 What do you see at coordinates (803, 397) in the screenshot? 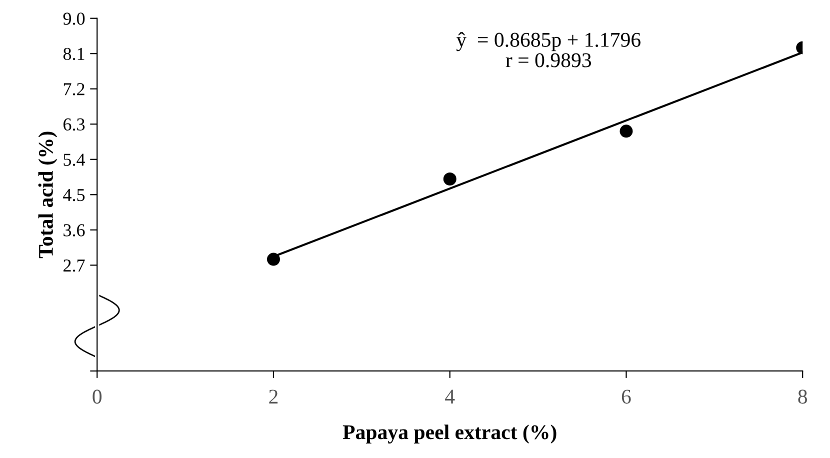
I see `x-tick-label: 8` at bounding box center [803, 397].